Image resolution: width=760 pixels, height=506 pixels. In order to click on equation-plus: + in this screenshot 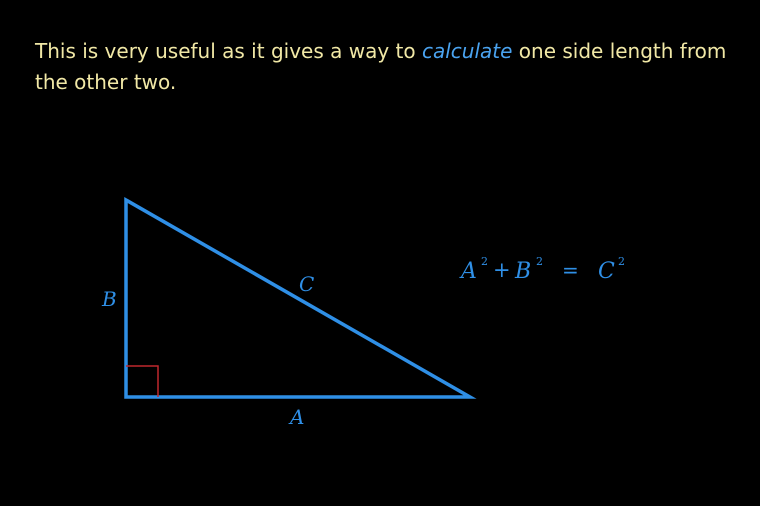, I will do `click(502, 270)`.